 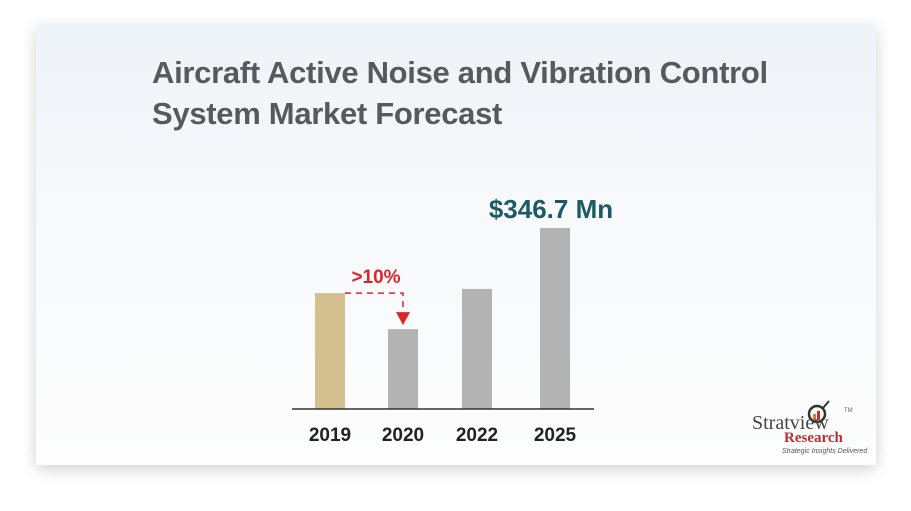 What do you see at coordinates (555, 435) in the screenshot?
I see `x-tick-label: 2025` at bounding box center [555, 435].